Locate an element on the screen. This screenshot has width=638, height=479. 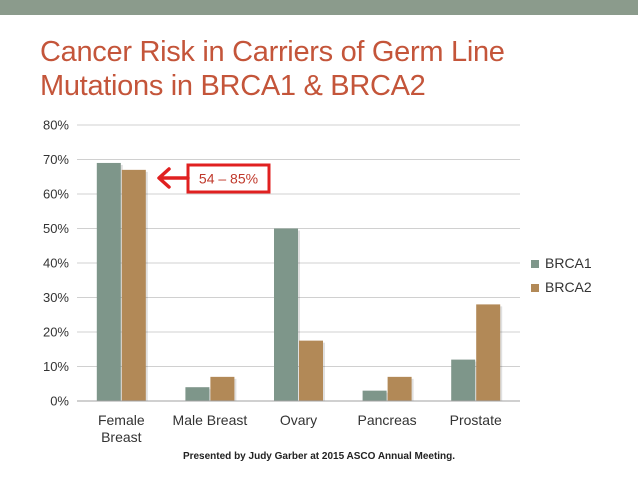
x-tick-label: Female is located at coordinates (121, 420).